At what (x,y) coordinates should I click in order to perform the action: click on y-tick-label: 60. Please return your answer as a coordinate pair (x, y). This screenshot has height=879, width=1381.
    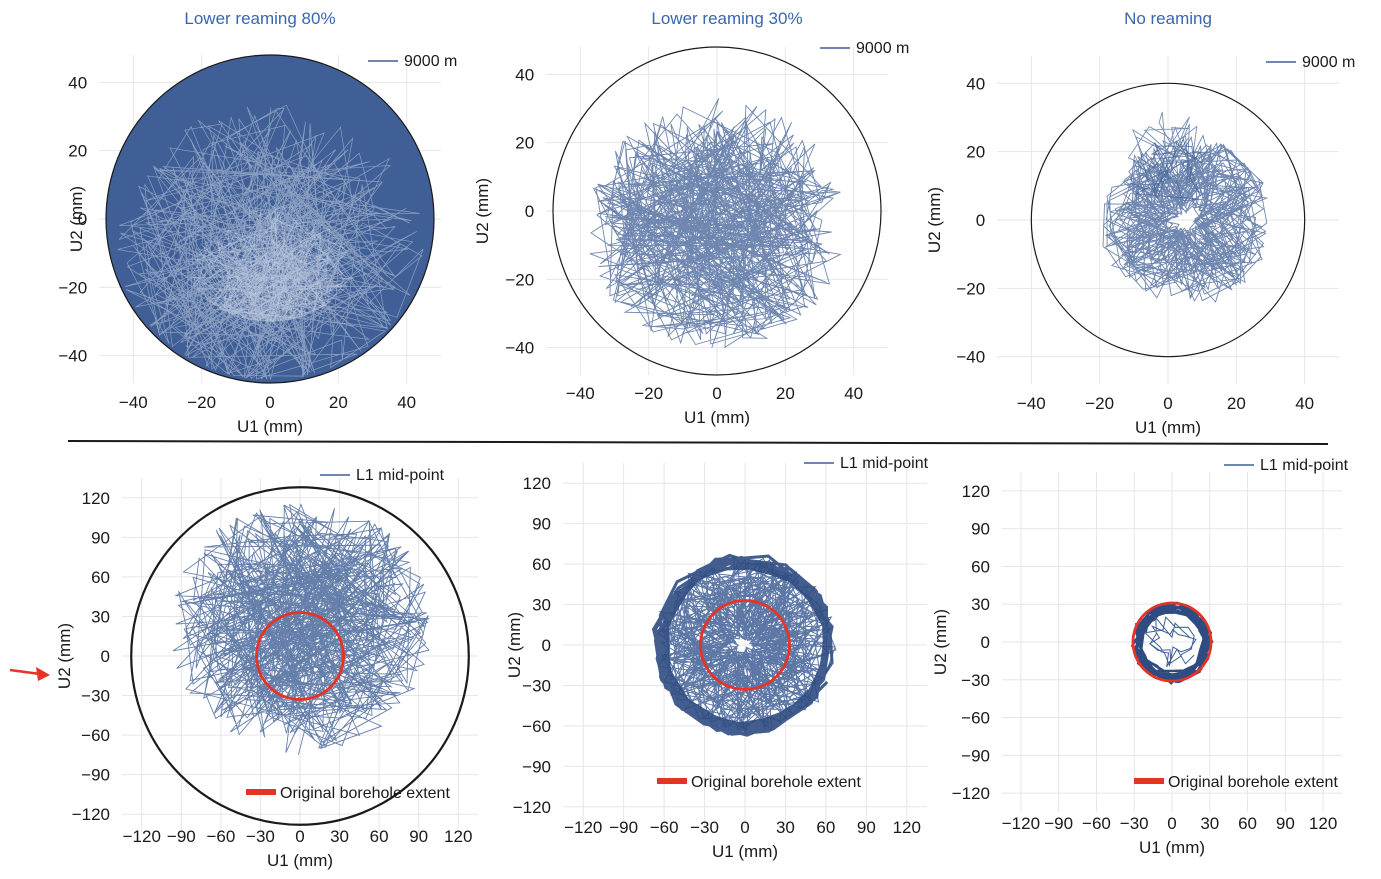
    Looking at the image, I should click on (541, 564).